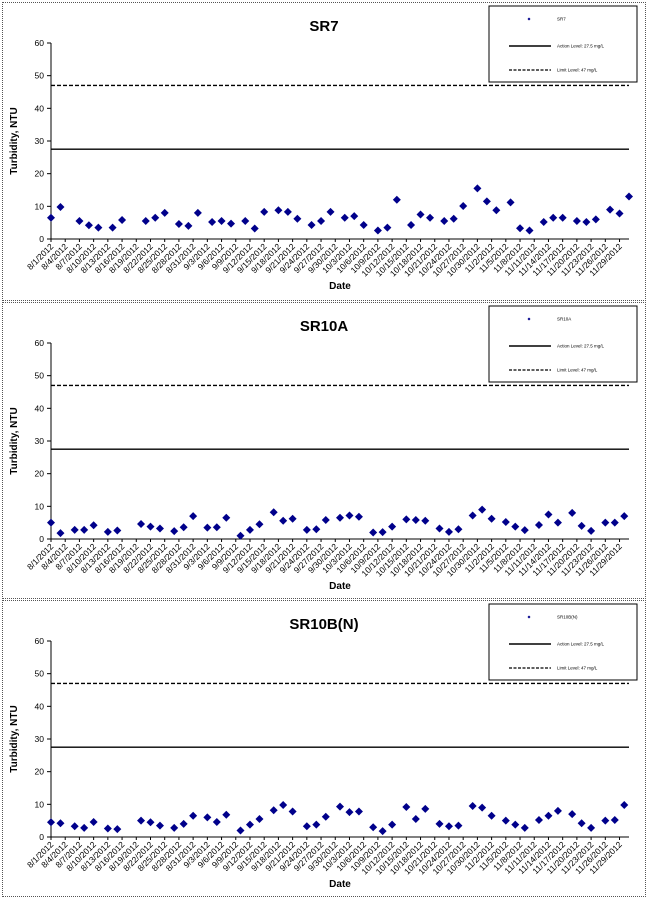 Image resolution: width=649 pixels, height=900 pixels. What do you see at coordinates (40, 174) in the screenshot?
I see `y-tick-label: 20` at bounding box center [40, 174].